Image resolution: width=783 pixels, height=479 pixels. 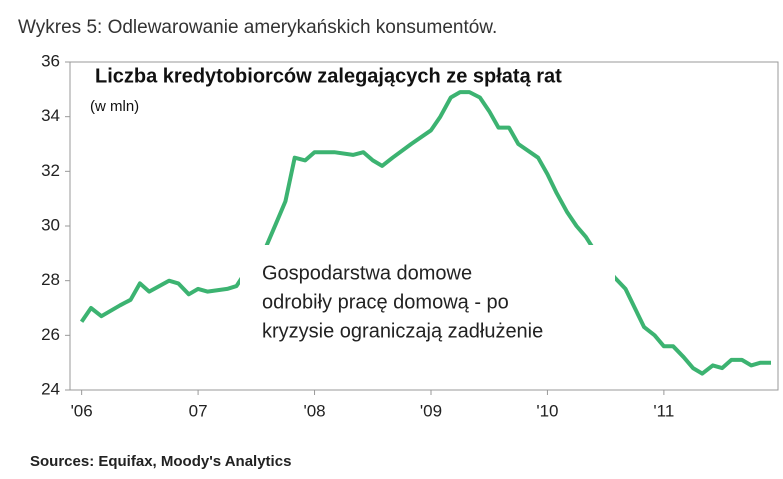 What do you see at coordinates (50, 279) in the screenshot?
I see `y-tick-label: 28` at bounding box center [50, 279].